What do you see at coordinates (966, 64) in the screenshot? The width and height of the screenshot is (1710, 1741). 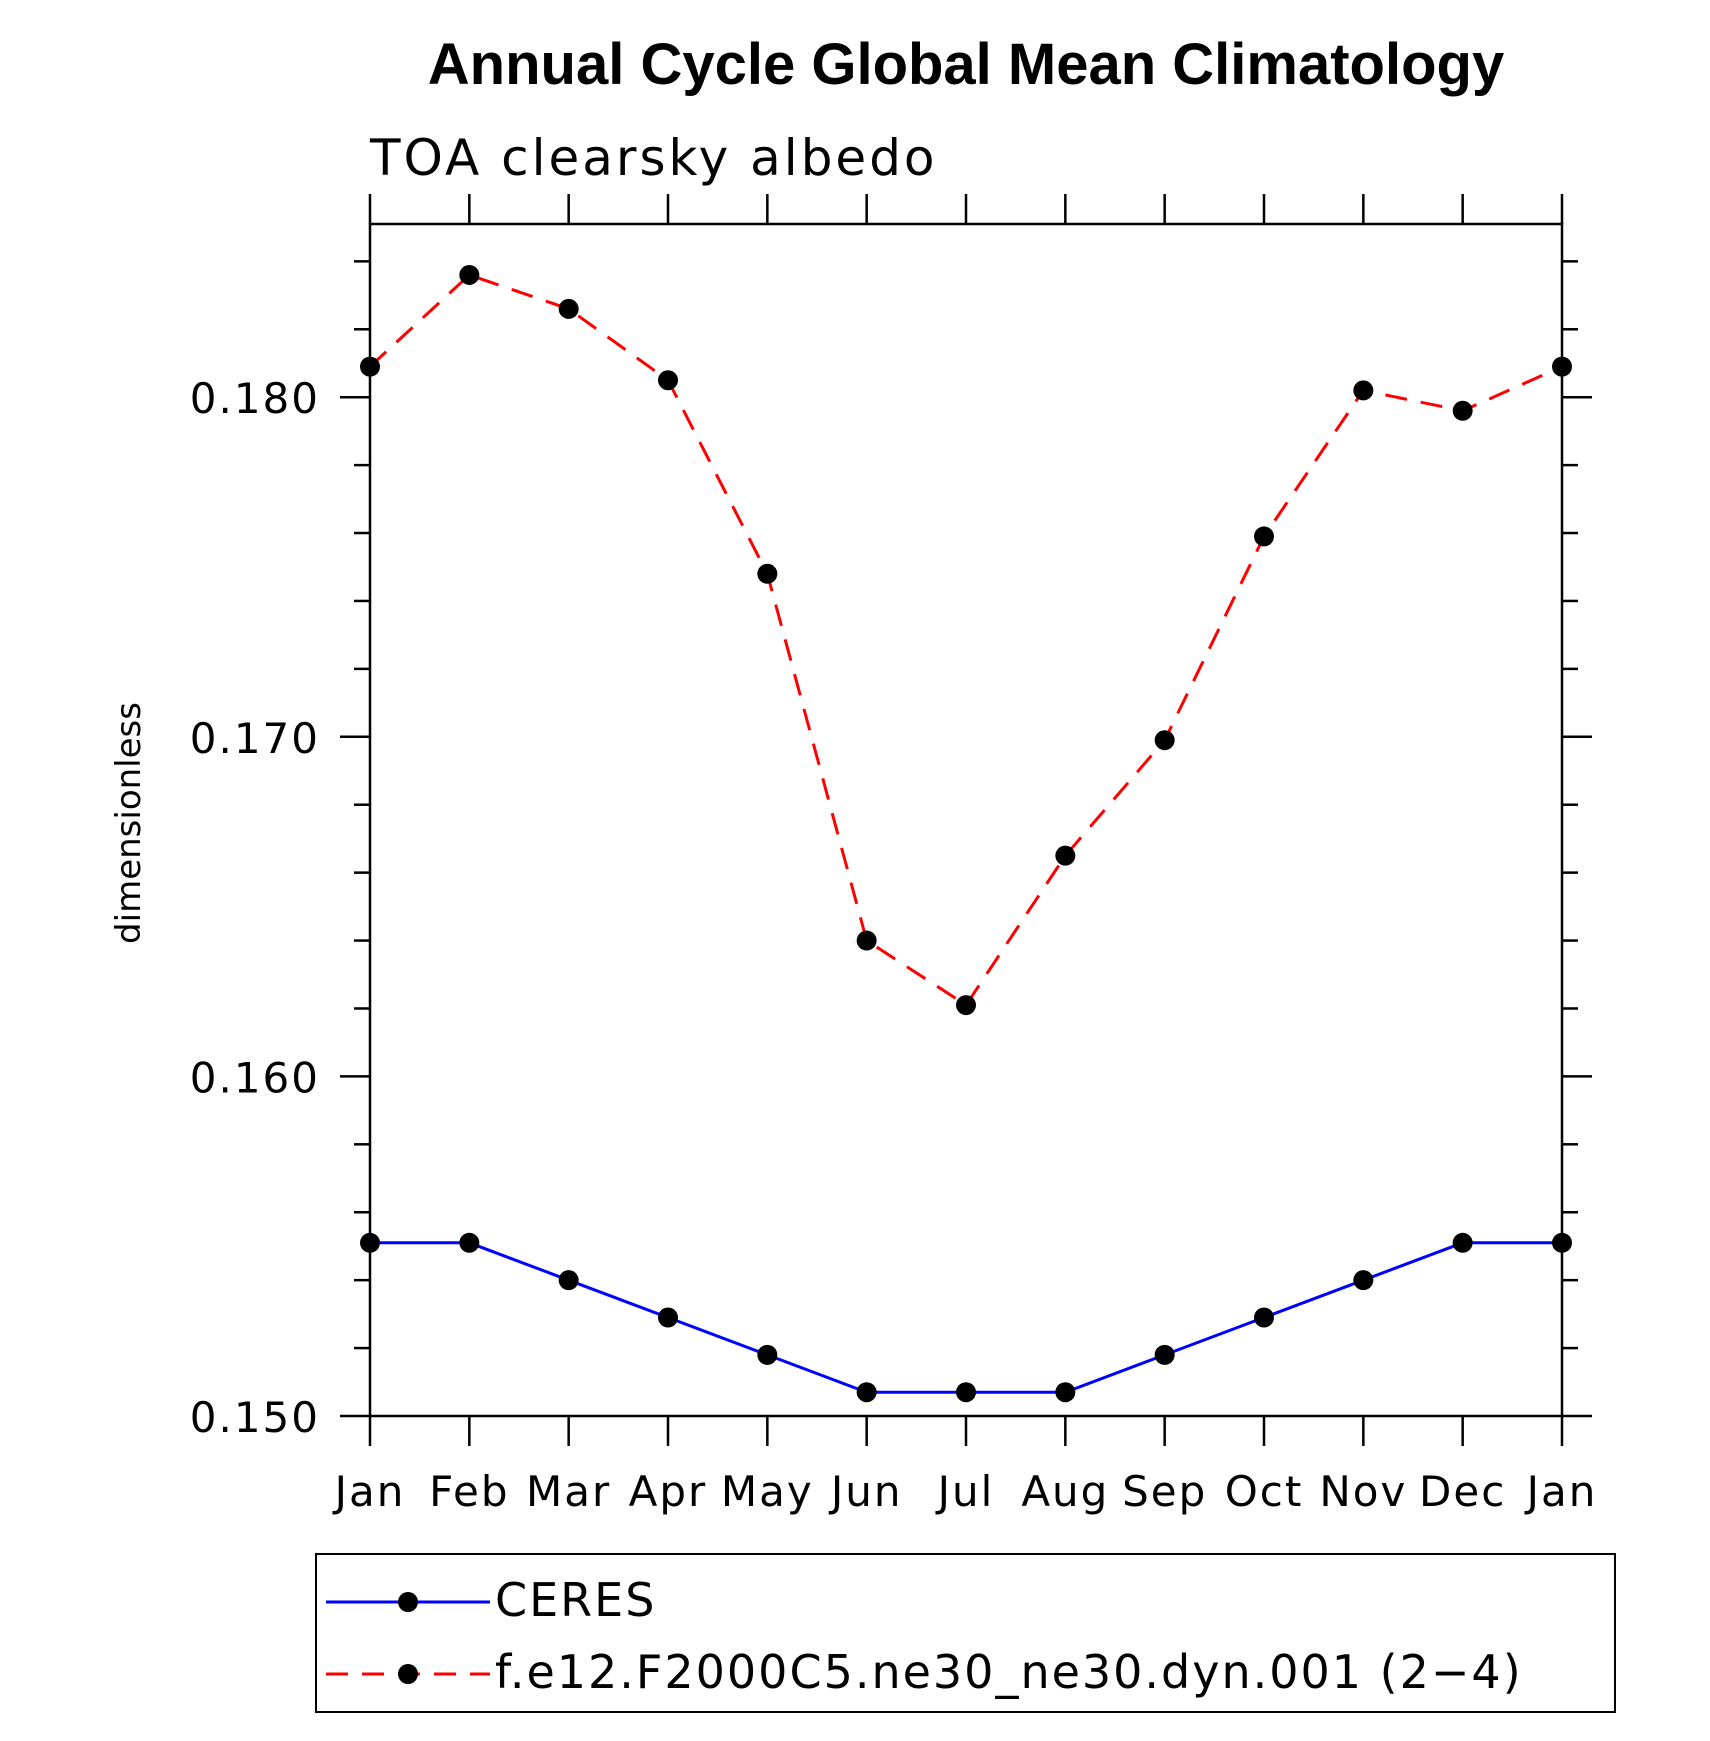 I see `chart-title: Annual Cycle Global Mean Climatology` at bounding box center [966, 64].